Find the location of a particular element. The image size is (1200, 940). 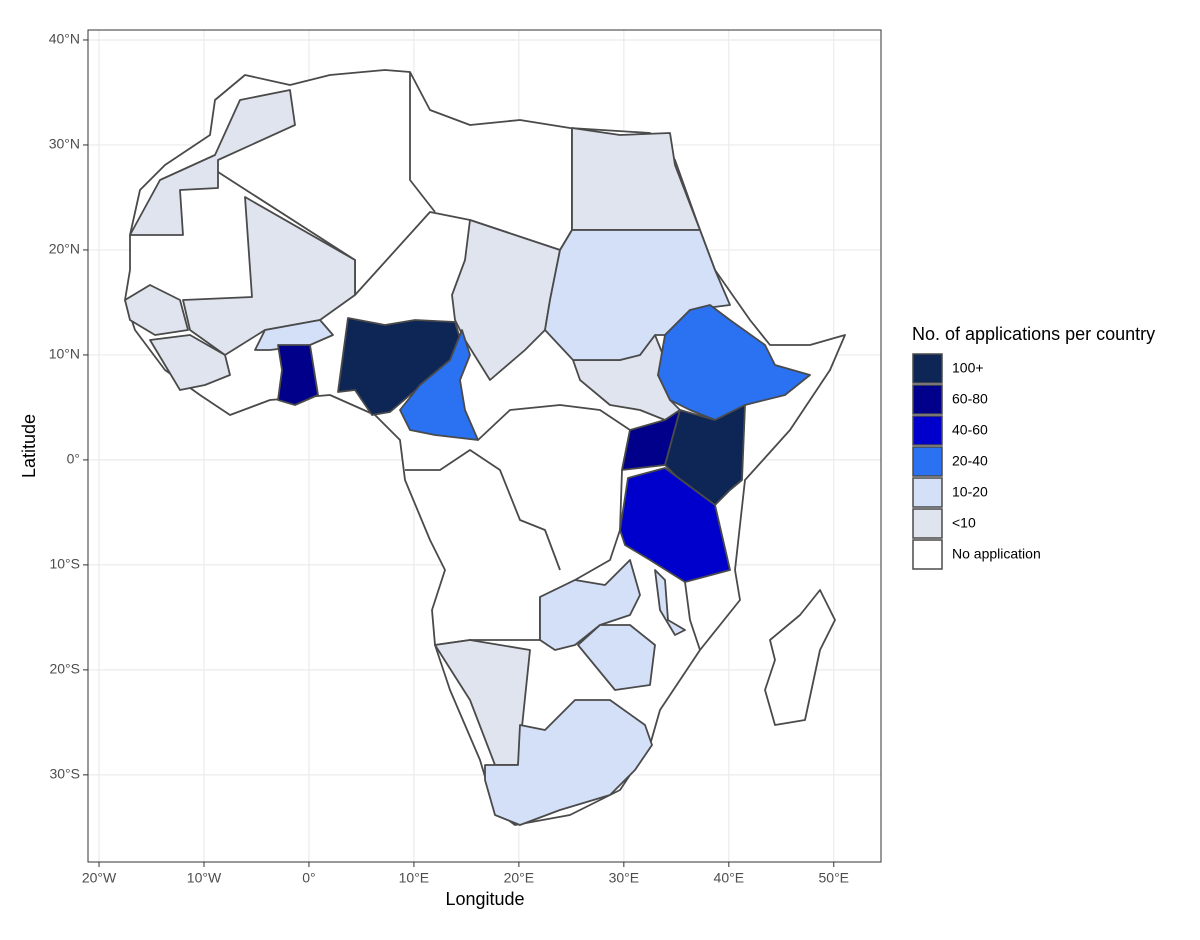

malawi is located at coordinates (670, 602).